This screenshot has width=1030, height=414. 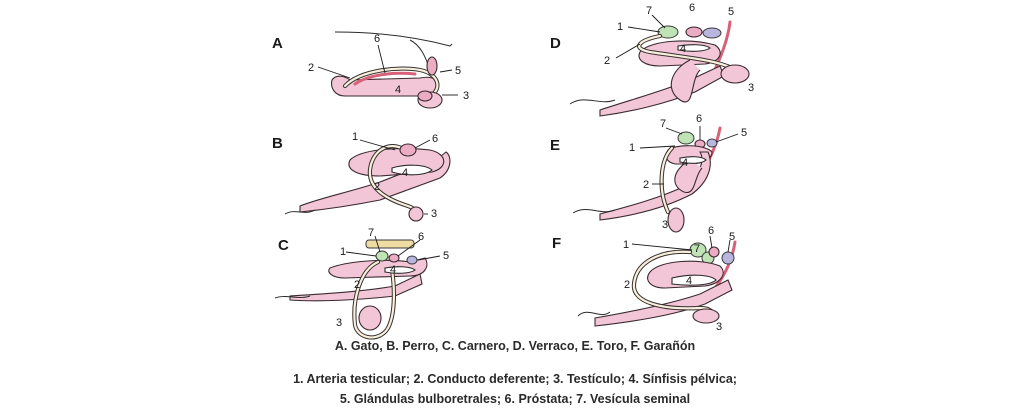 I want to click on penis-lower, so click(x=356, y=287).